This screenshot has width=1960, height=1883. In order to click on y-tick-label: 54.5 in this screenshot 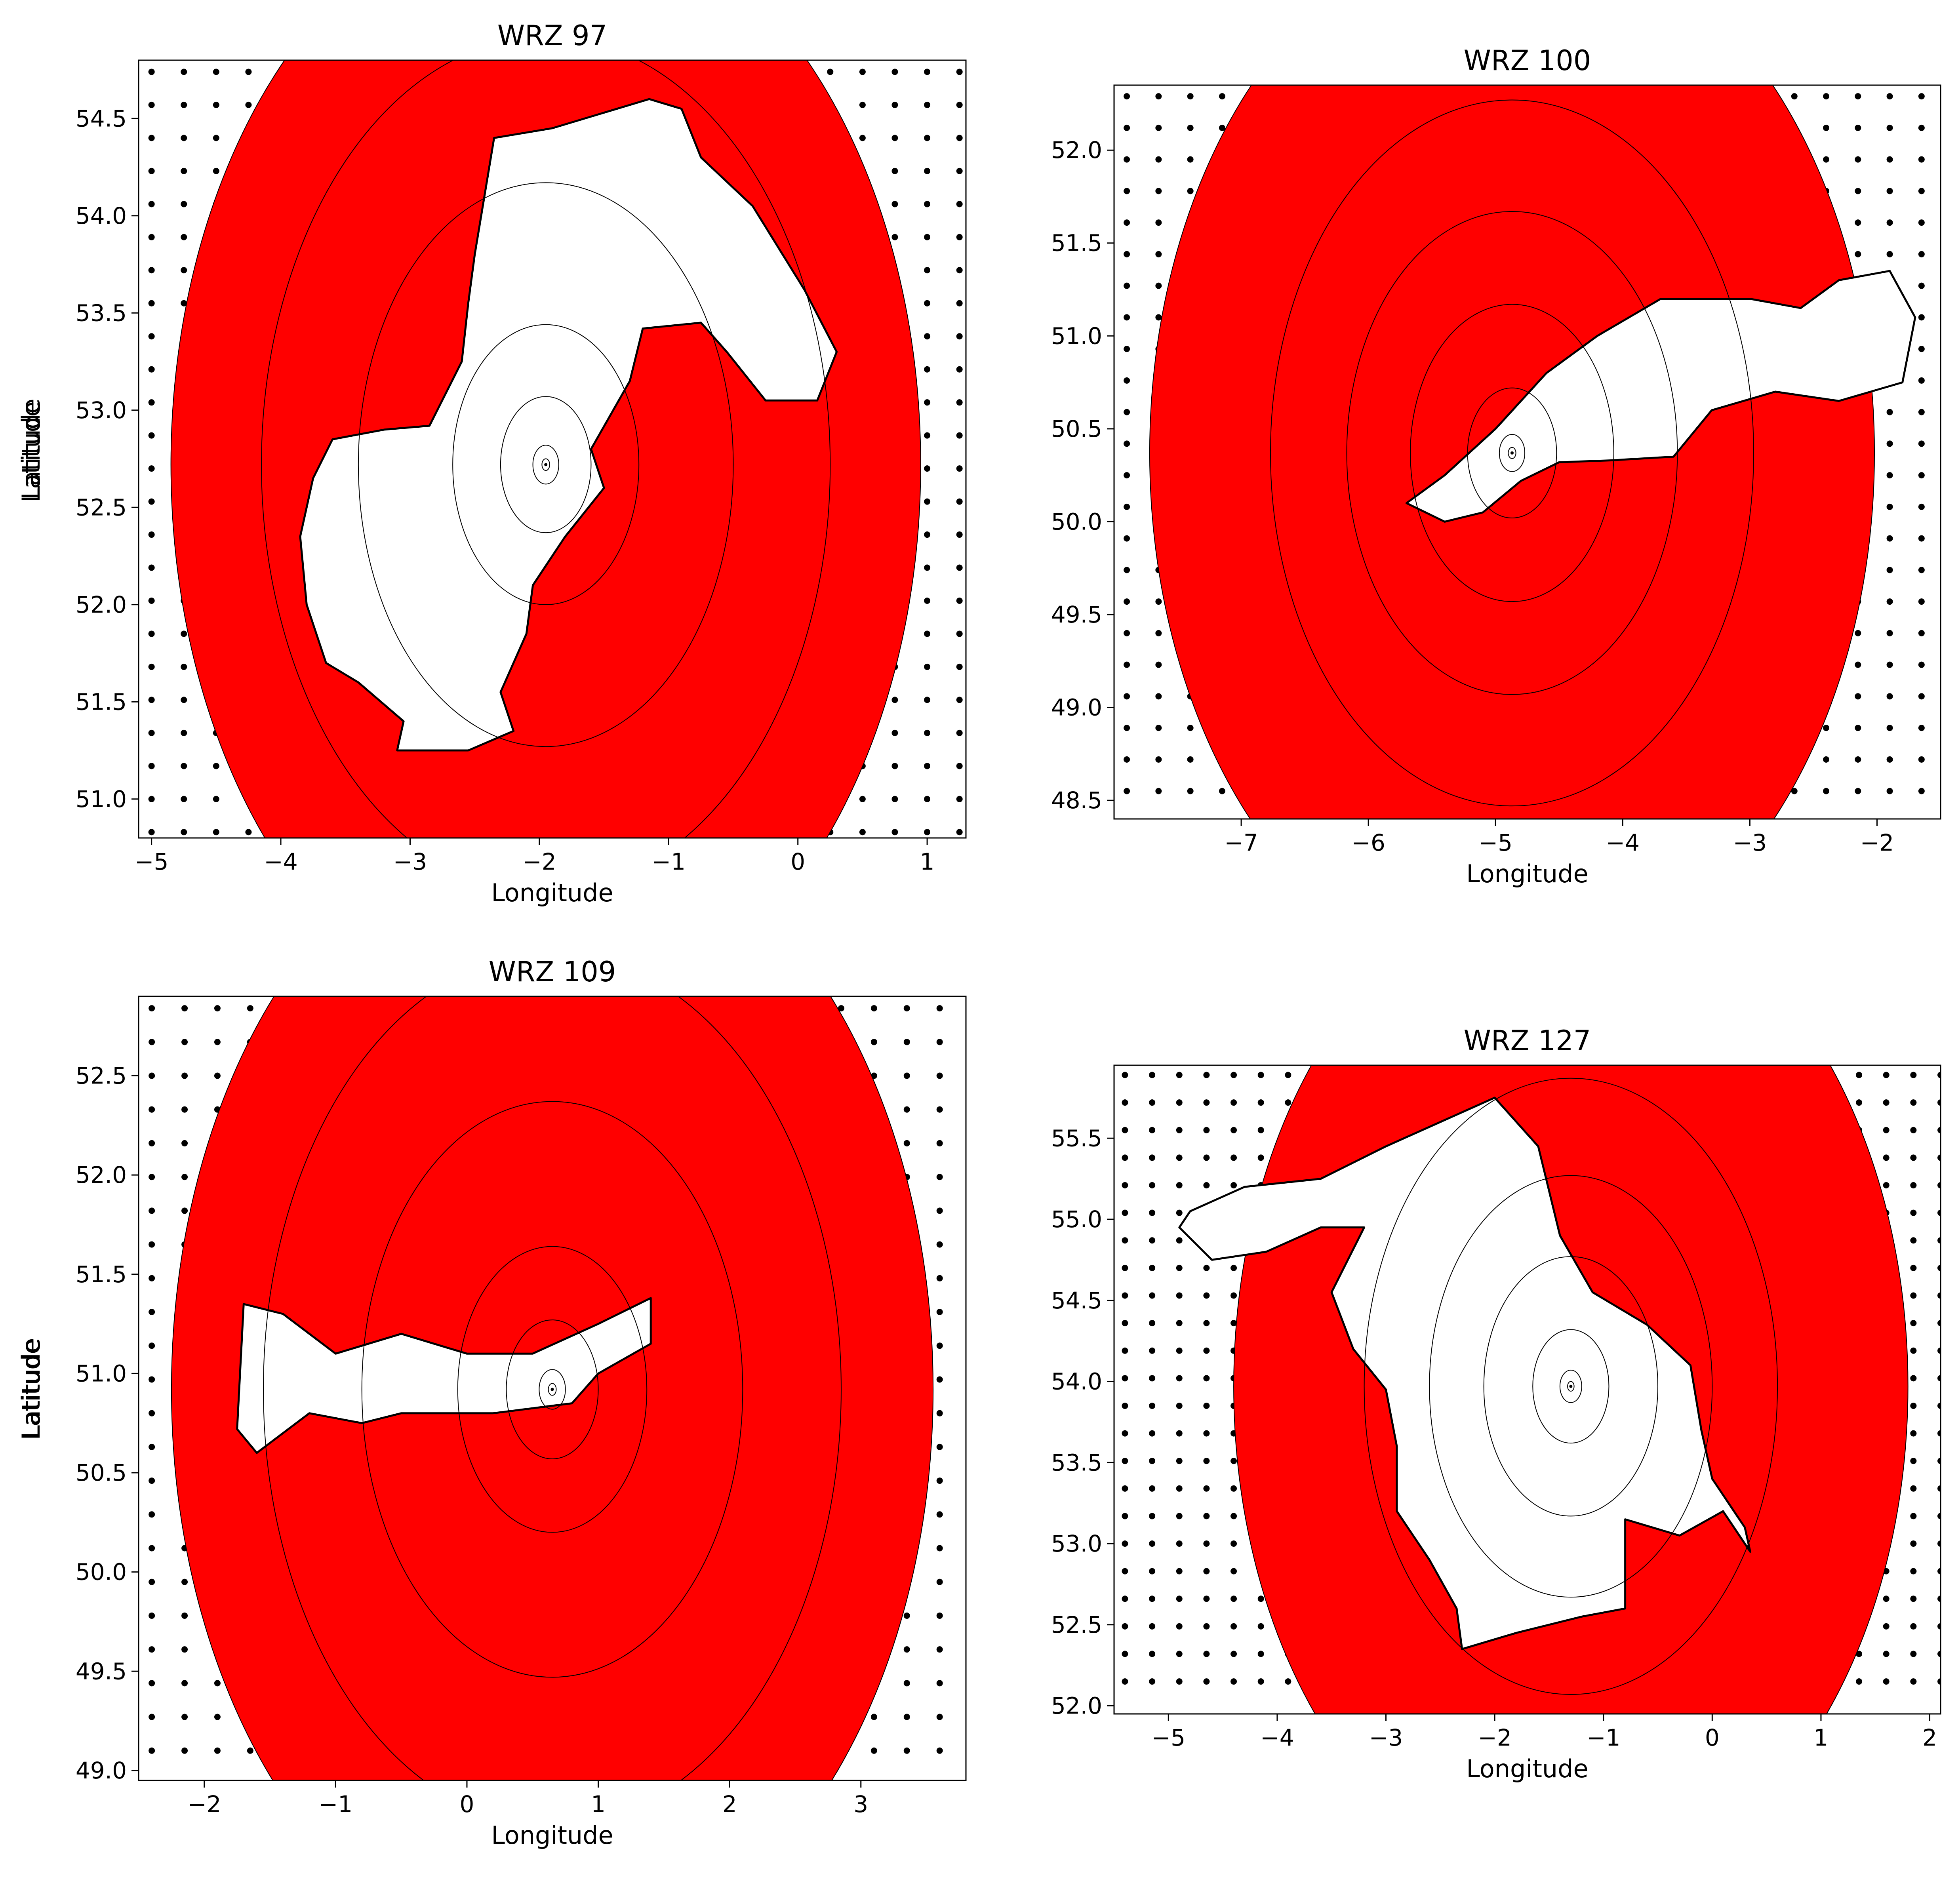, I will do `click(101, 118)`.